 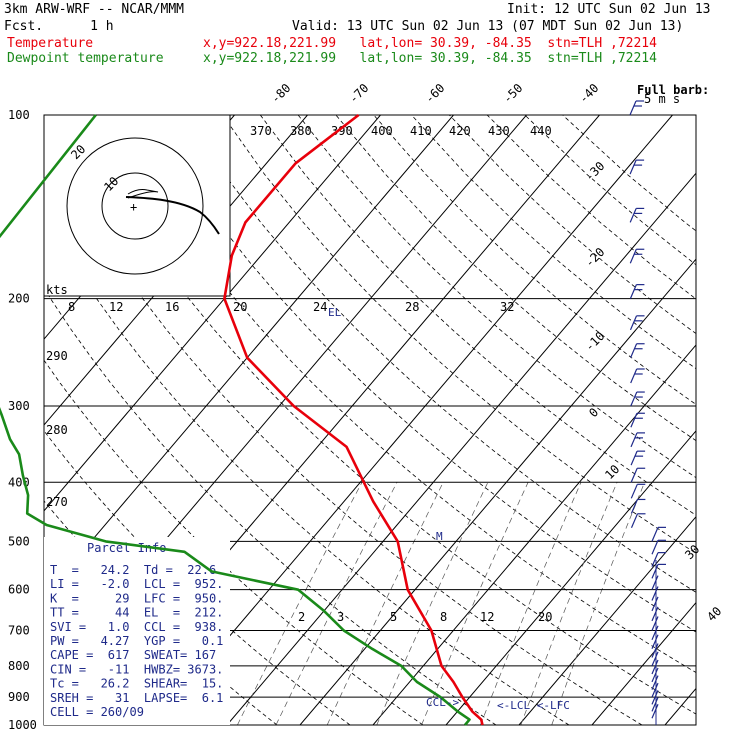 What do you see at coordinates (19, 541) in the screenshot?
I see `pressure-label-500: 500` at bounding box center [19, 541].